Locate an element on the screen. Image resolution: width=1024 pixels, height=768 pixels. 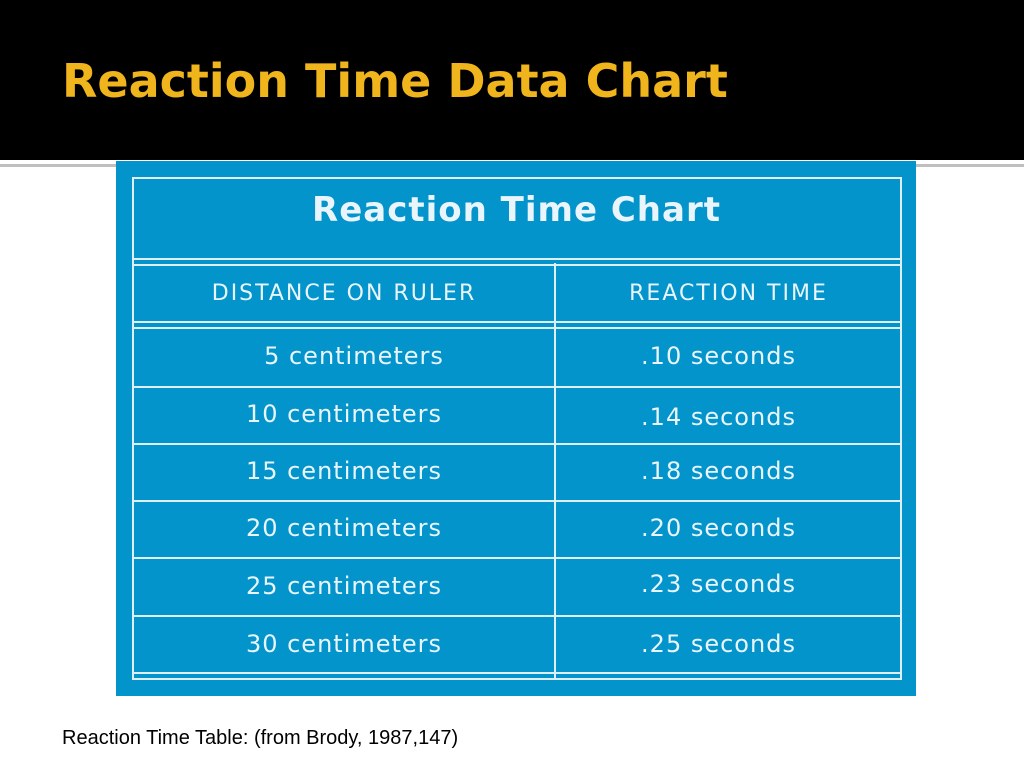
table-cell-distance: 30 centimeters is located at coordinates (344, 644).